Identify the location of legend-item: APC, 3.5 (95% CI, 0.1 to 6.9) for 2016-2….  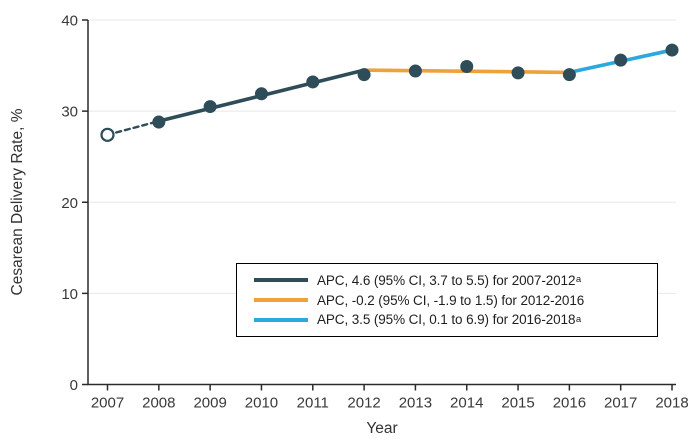
(455, 319).